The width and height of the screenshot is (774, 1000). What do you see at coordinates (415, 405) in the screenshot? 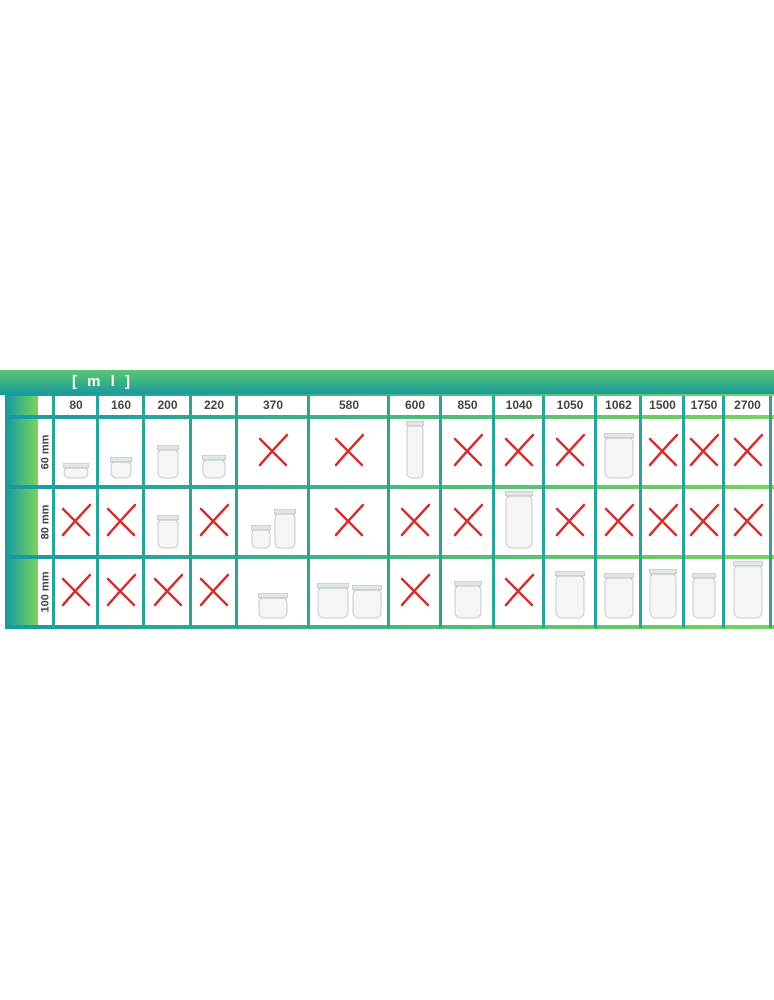
I see `column-header: 600` at bounding box center [415, 405].